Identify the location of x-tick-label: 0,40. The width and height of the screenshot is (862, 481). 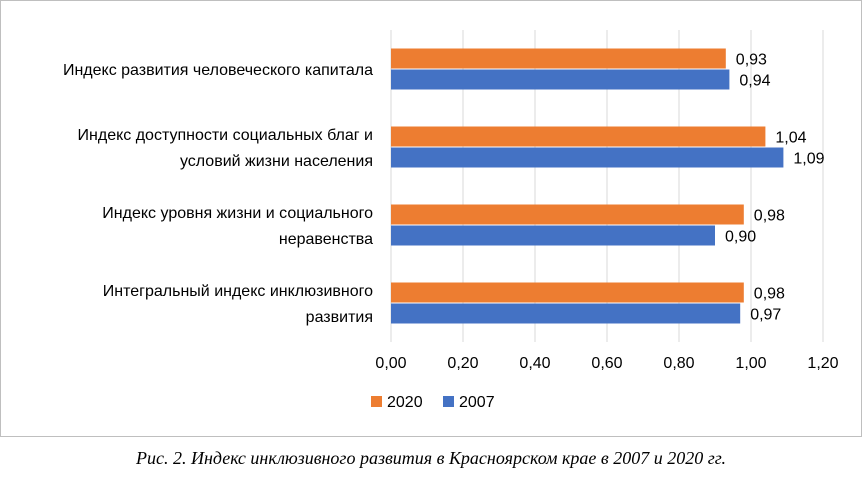
(534, 363).